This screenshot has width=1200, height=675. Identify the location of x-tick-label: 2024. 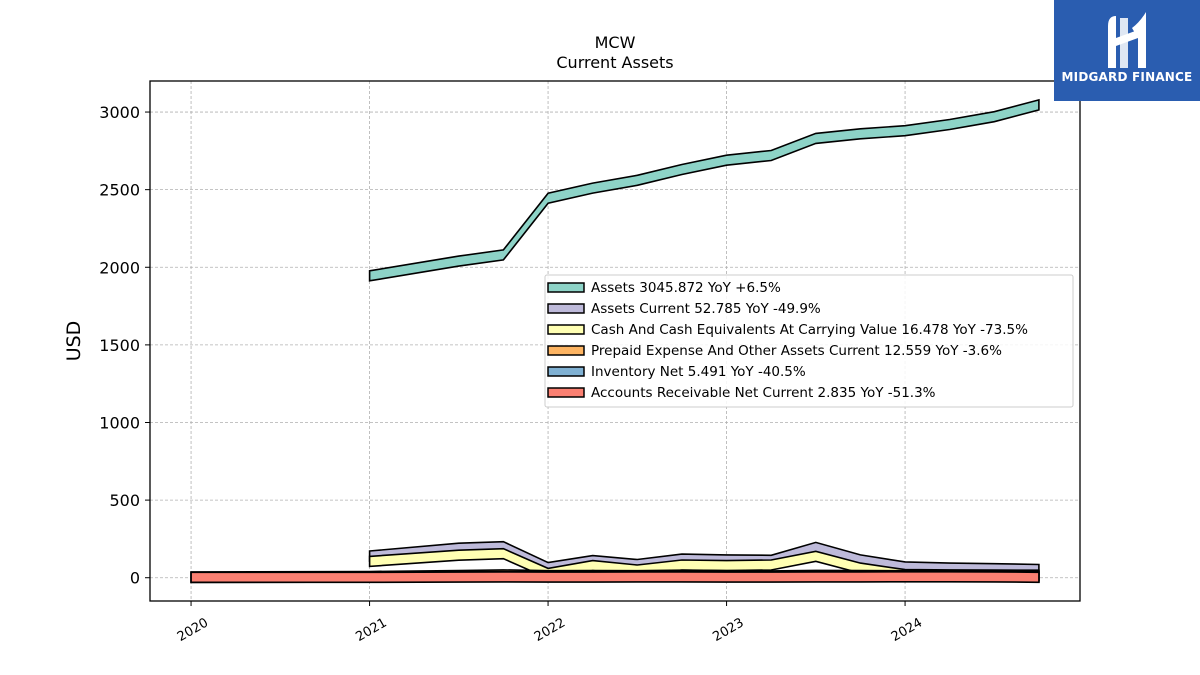
(907, 630).